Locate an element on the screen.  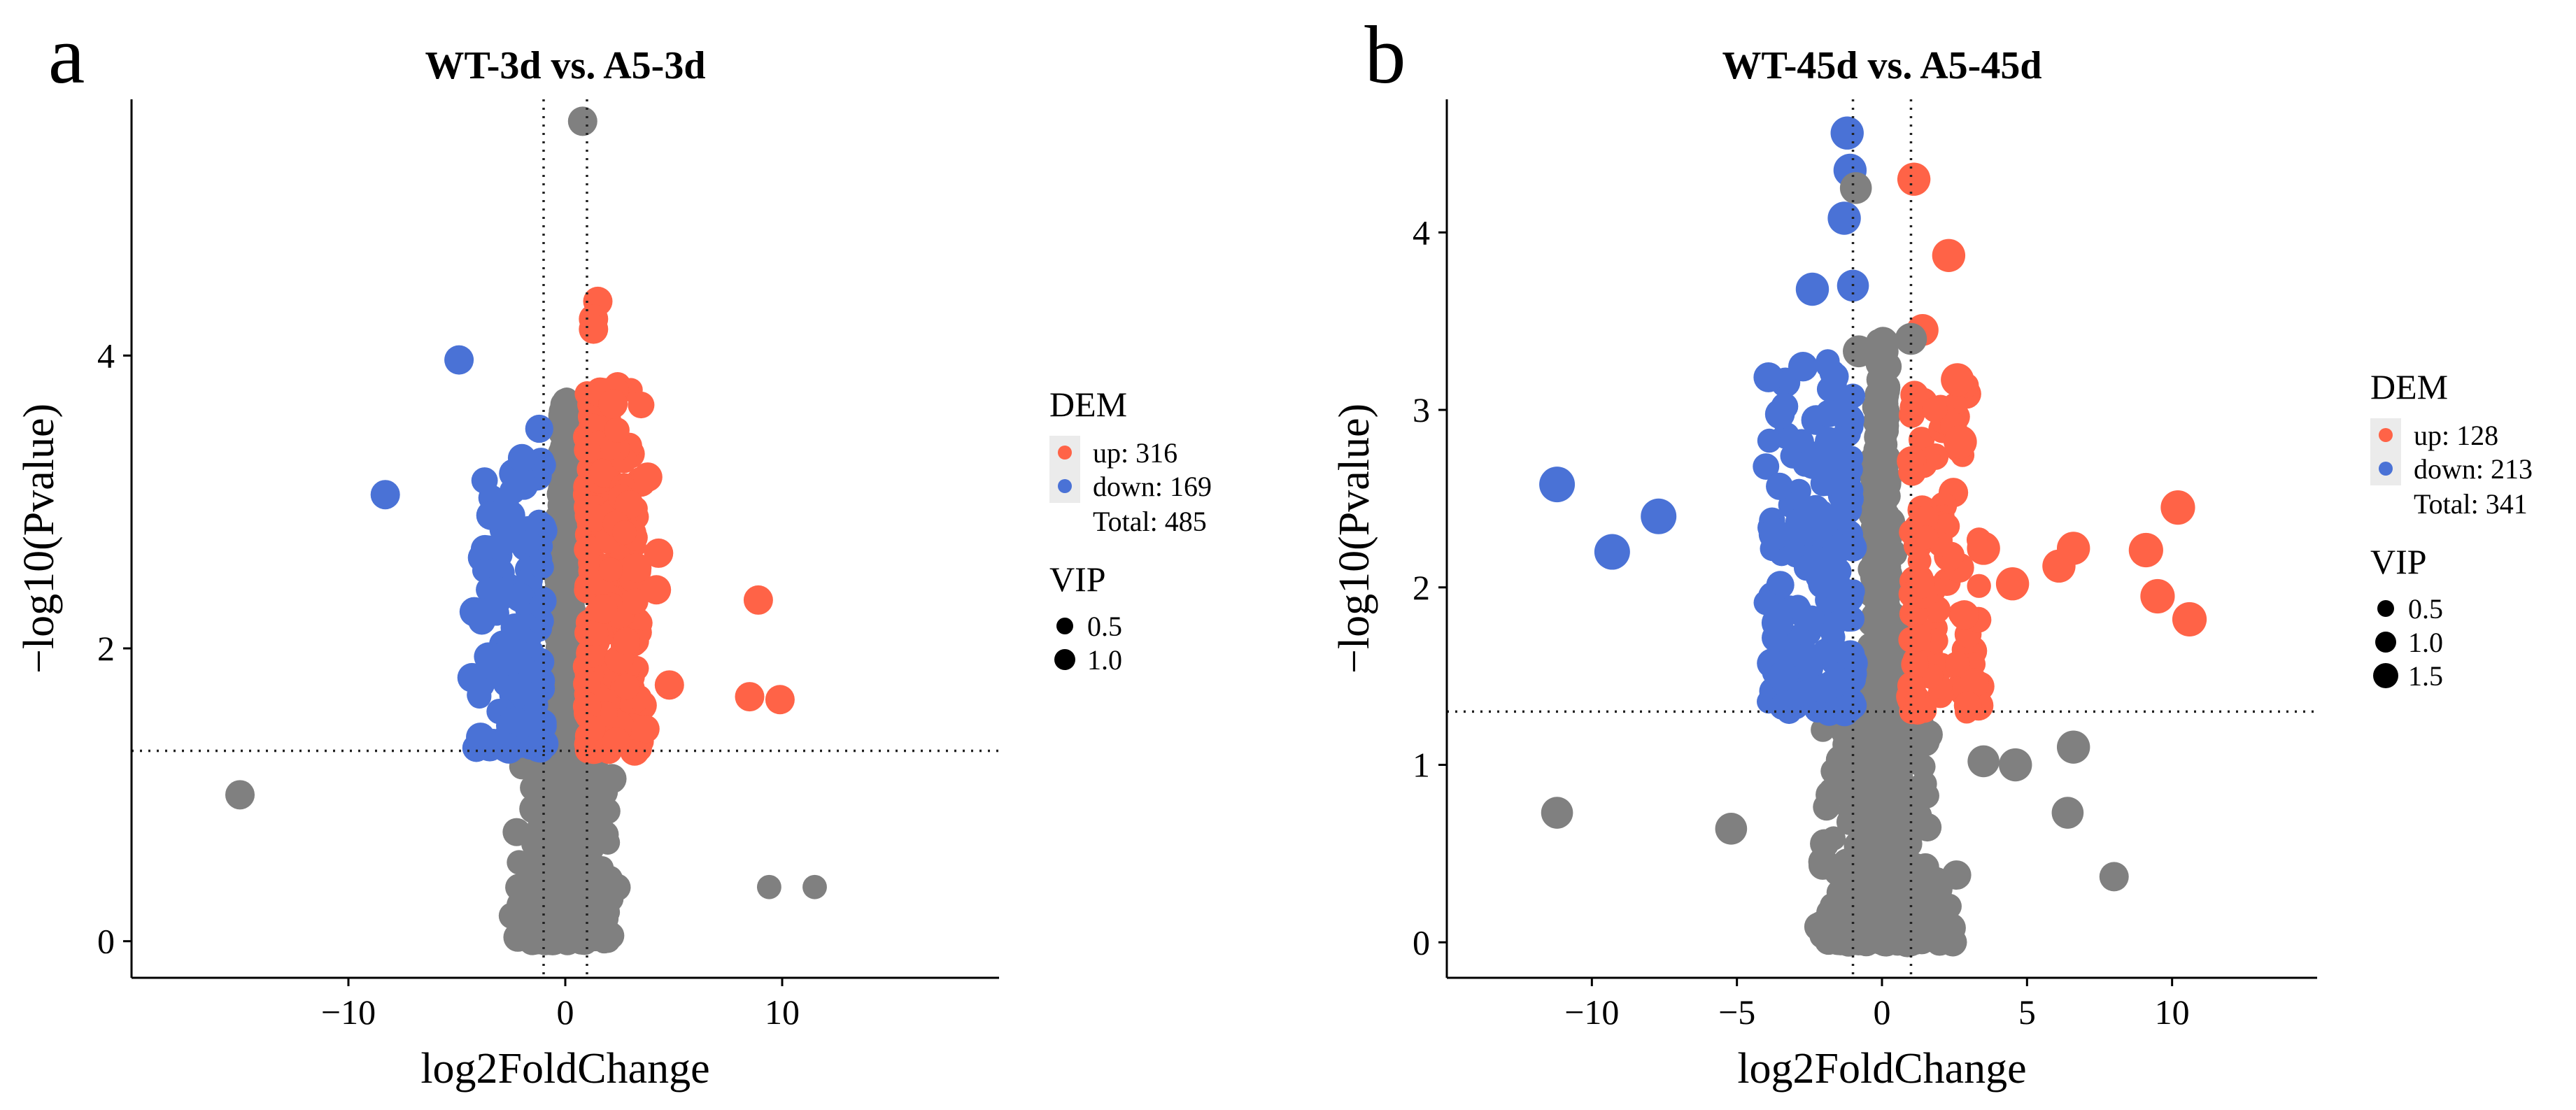
y-tick-label: 4 is located at coordinates (106, 355).